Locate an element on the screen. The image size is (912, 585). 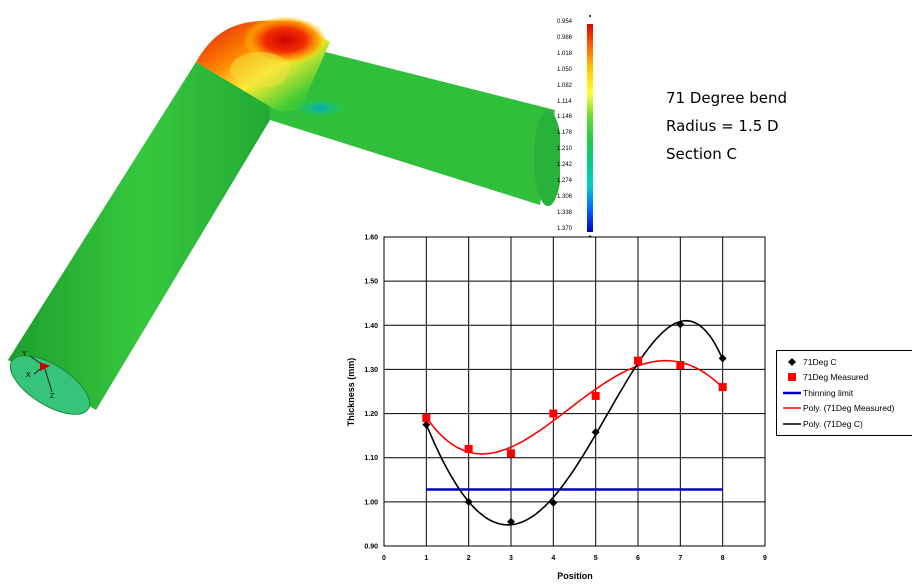
y-tick-label: 0.90 is located at coordinates (371, 547).